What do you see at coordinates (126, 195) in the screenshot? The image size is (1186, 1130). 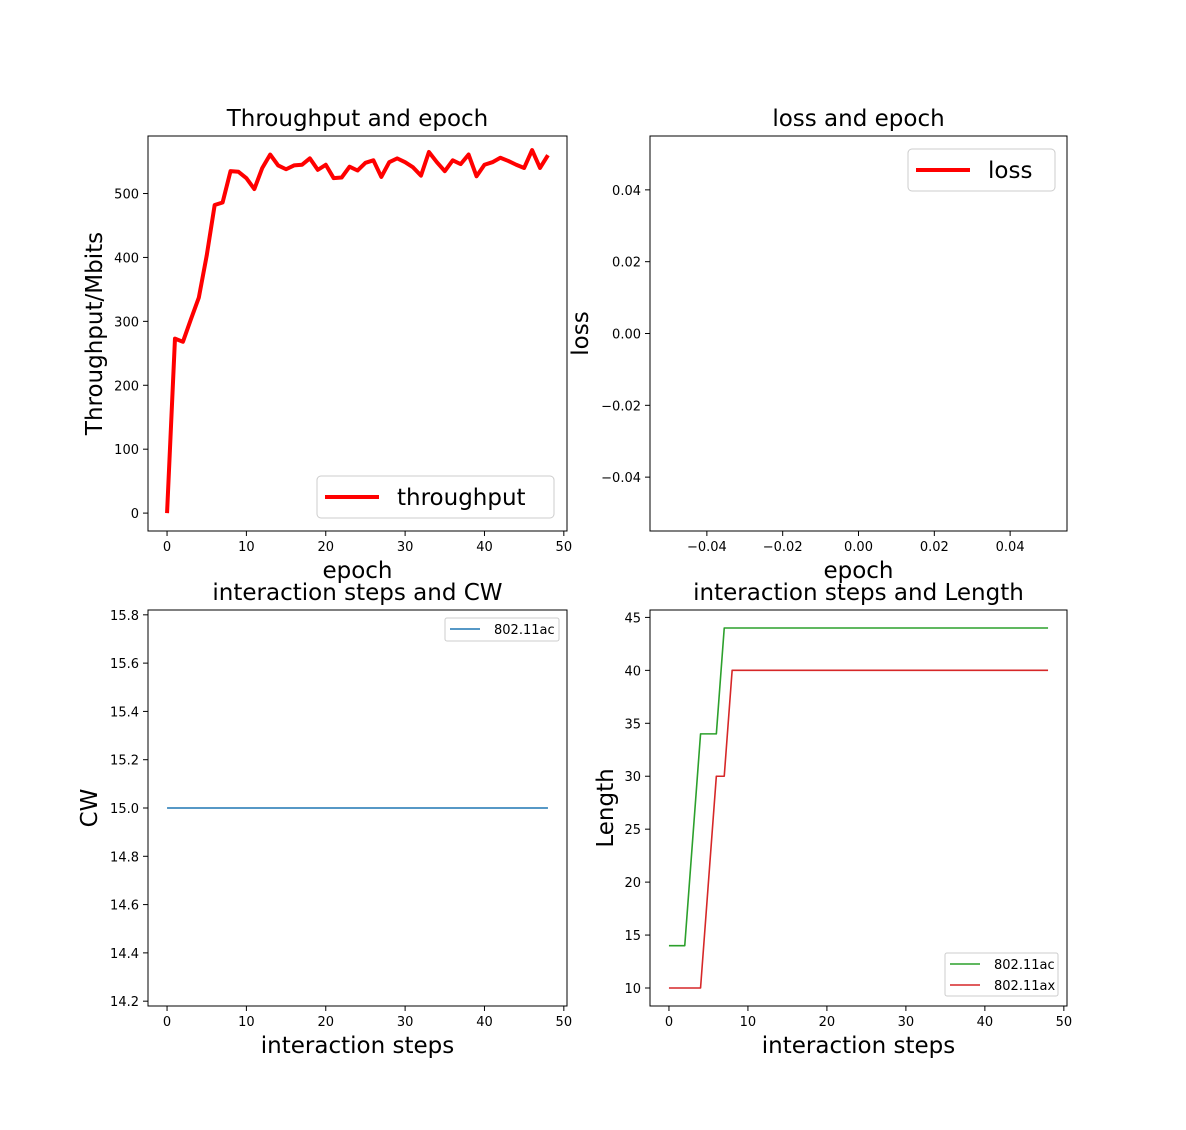 I see `y-tick-label: 500` at bounding box center [126, 195].